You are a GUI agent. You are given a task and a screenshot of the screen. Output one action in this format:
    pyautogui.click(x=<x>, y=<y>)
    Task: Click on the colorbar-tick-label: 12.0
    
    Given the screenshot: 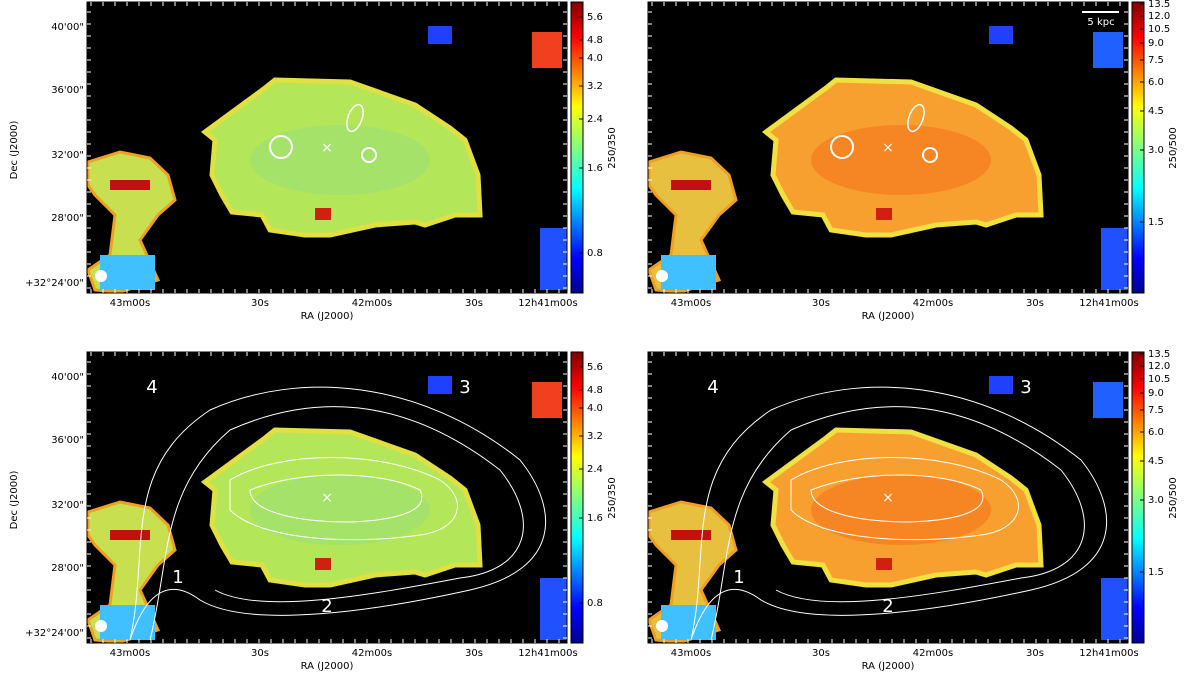 What is the action you would take?
    pyautogui.click(x=1159, y=366)
    